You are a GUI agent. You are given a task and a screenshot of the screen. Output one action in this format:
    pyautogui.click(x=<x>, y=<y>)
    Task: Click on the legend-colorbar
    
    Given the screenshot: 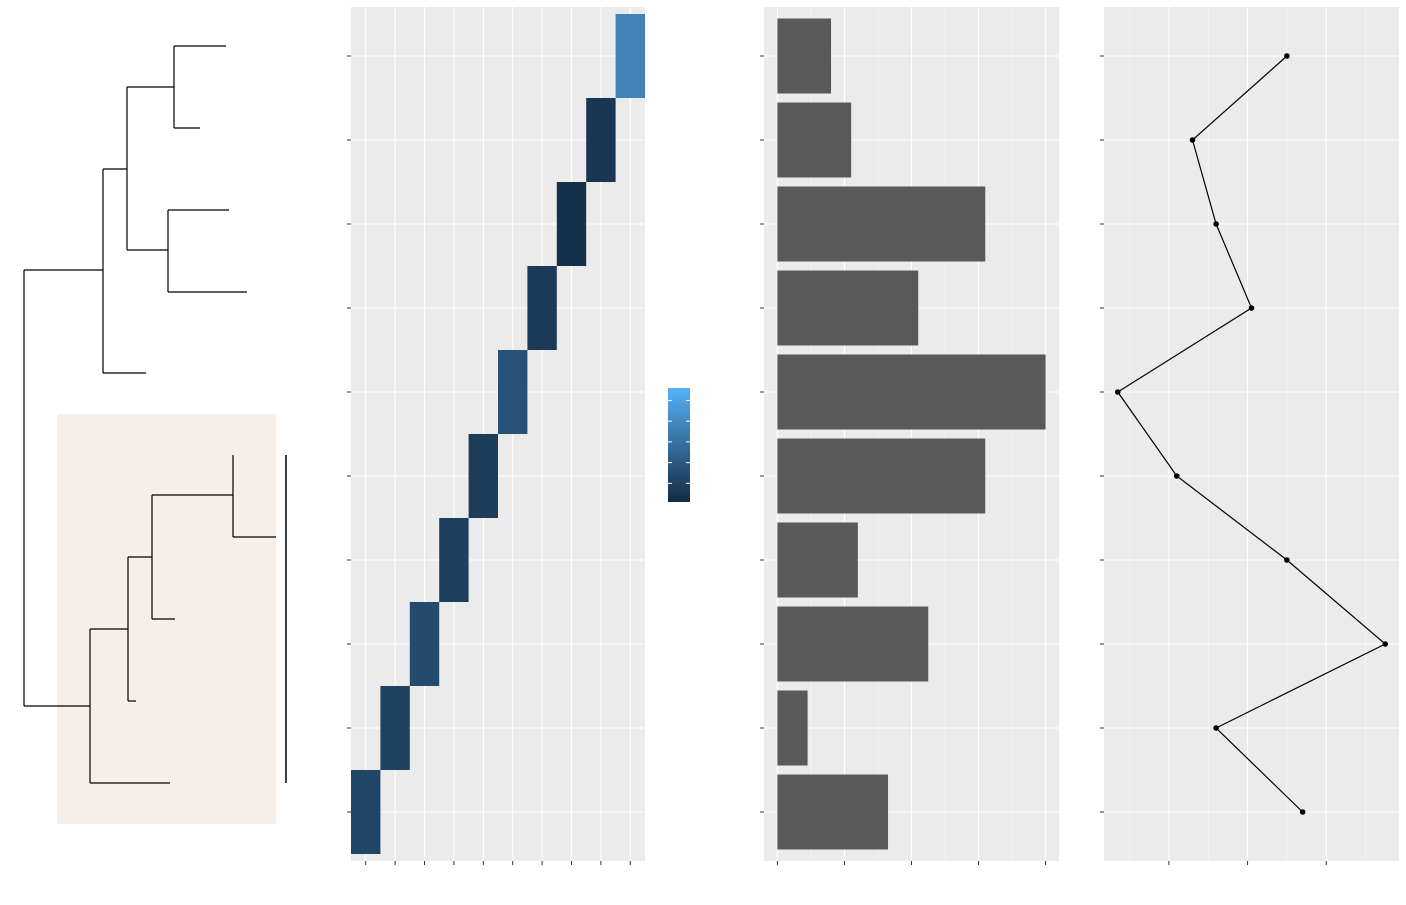 What is the action you would take?
    pyautogui.click(x=679, y=445)
    